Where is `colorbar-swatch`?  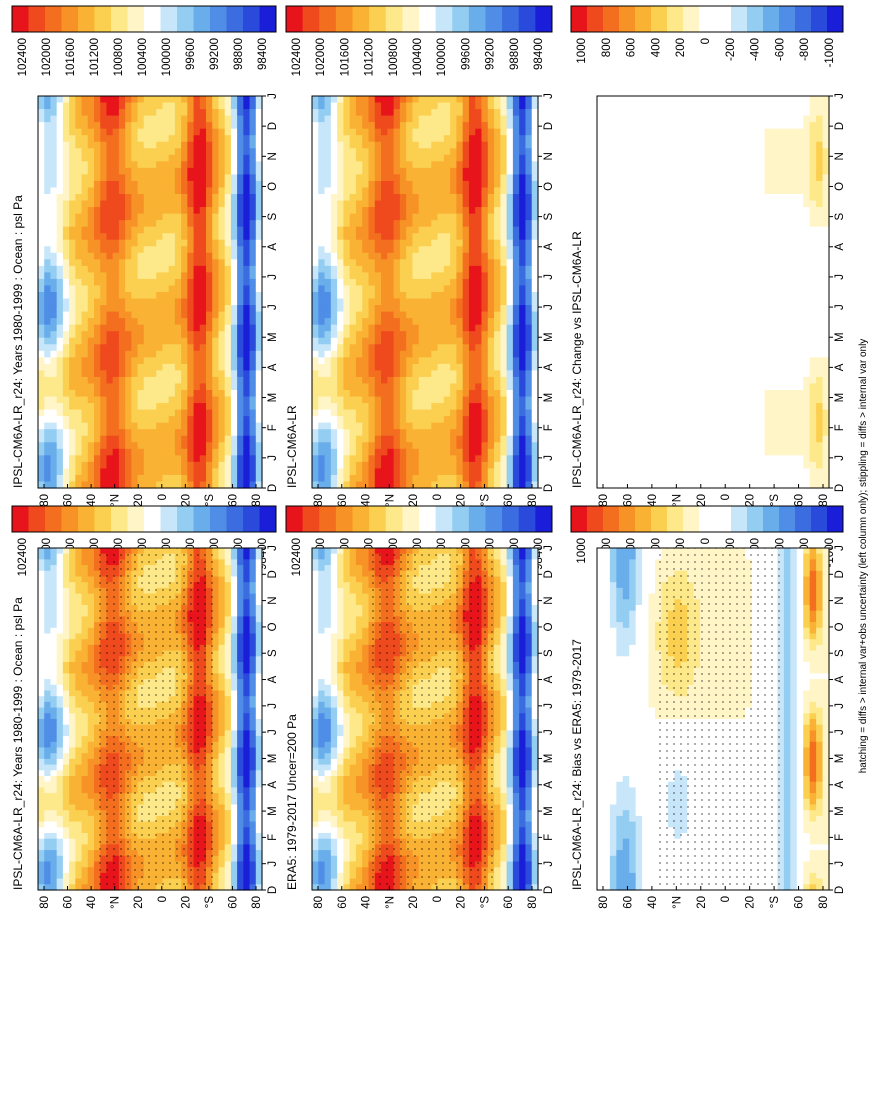
colorbar-swatch is located at coordinates (344, 519).